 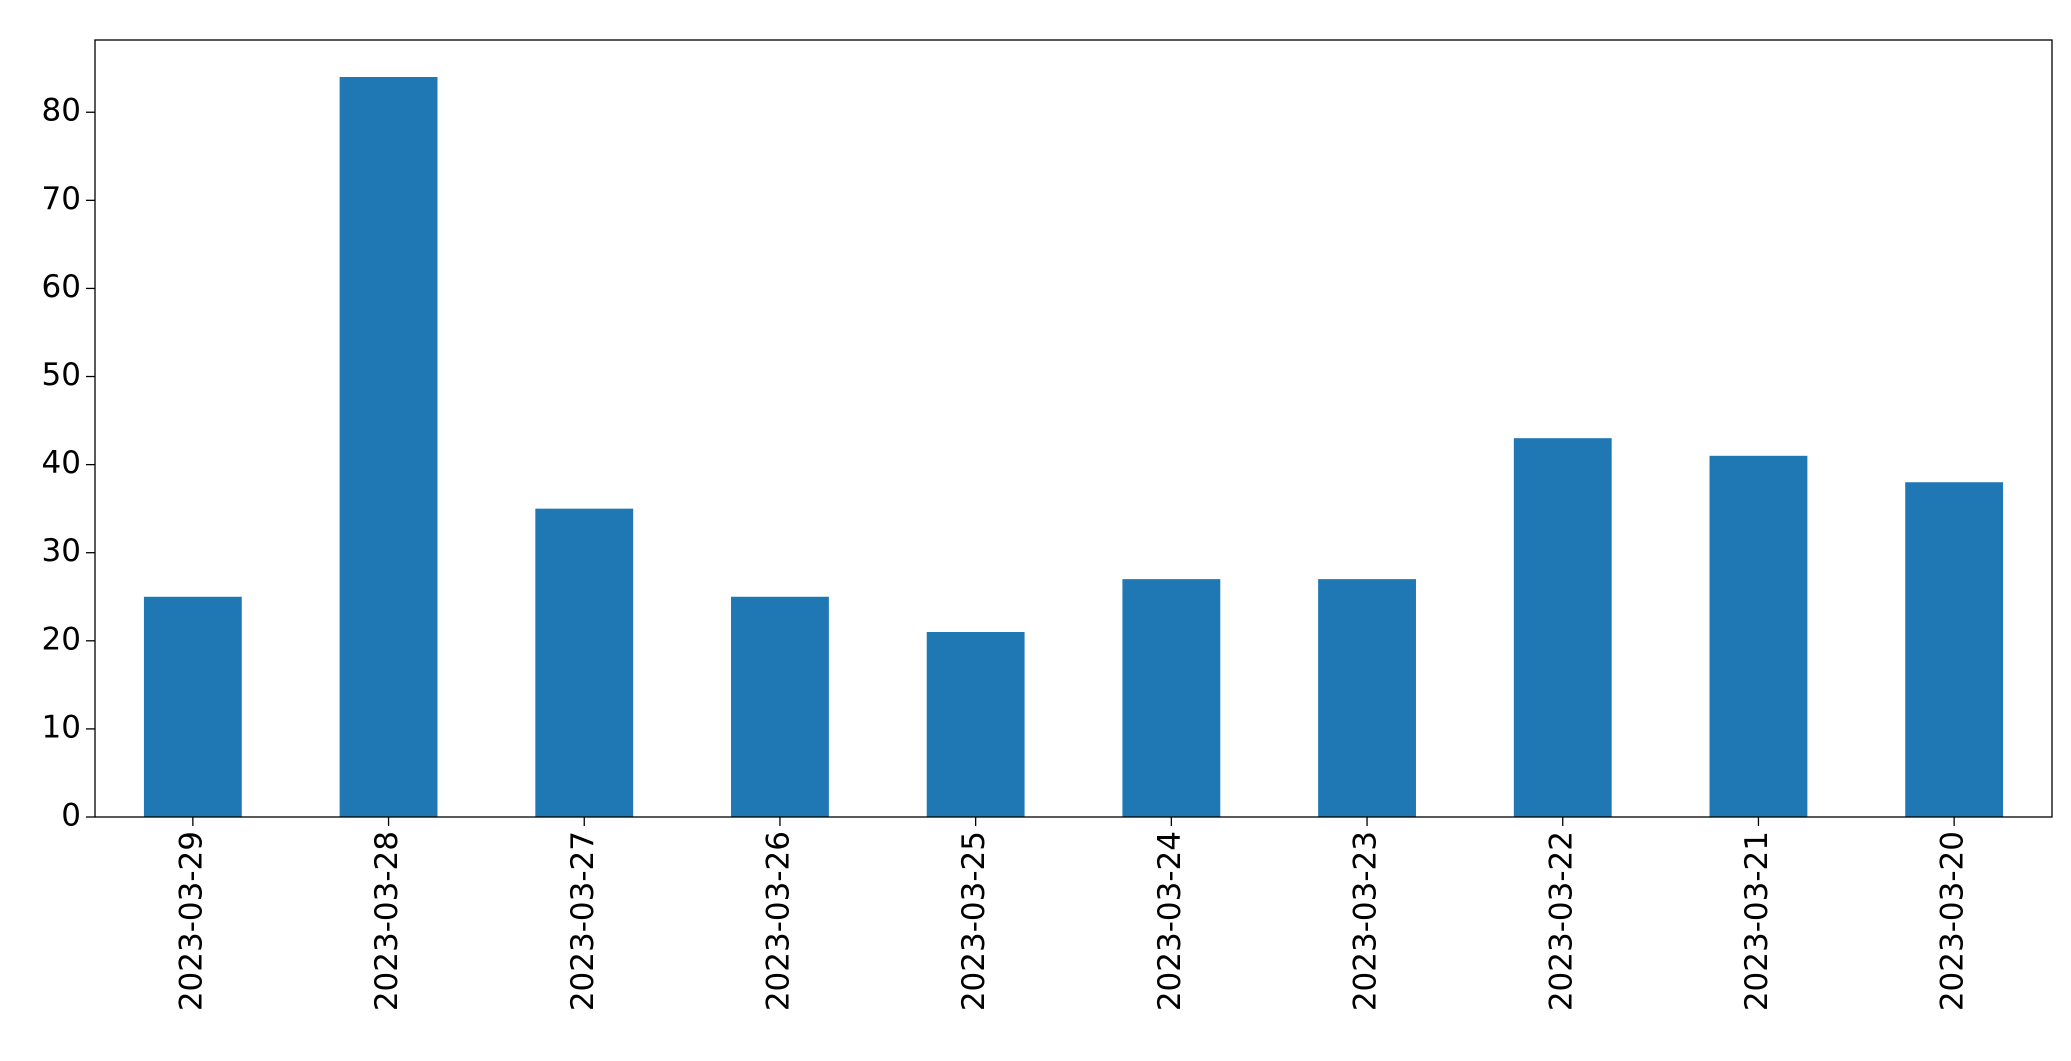 I want to click on y-tick-label: 0, so click(x=71, y=816).